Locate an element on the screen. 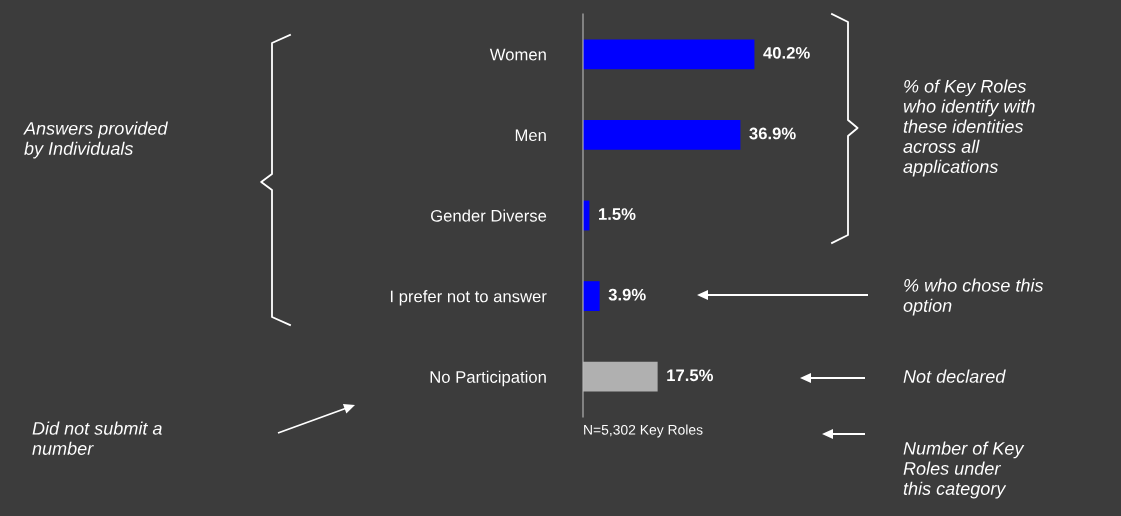 This screenshot has width=1121, height=516. y-tick-label: No Participation is located at coordinates (488, 378).